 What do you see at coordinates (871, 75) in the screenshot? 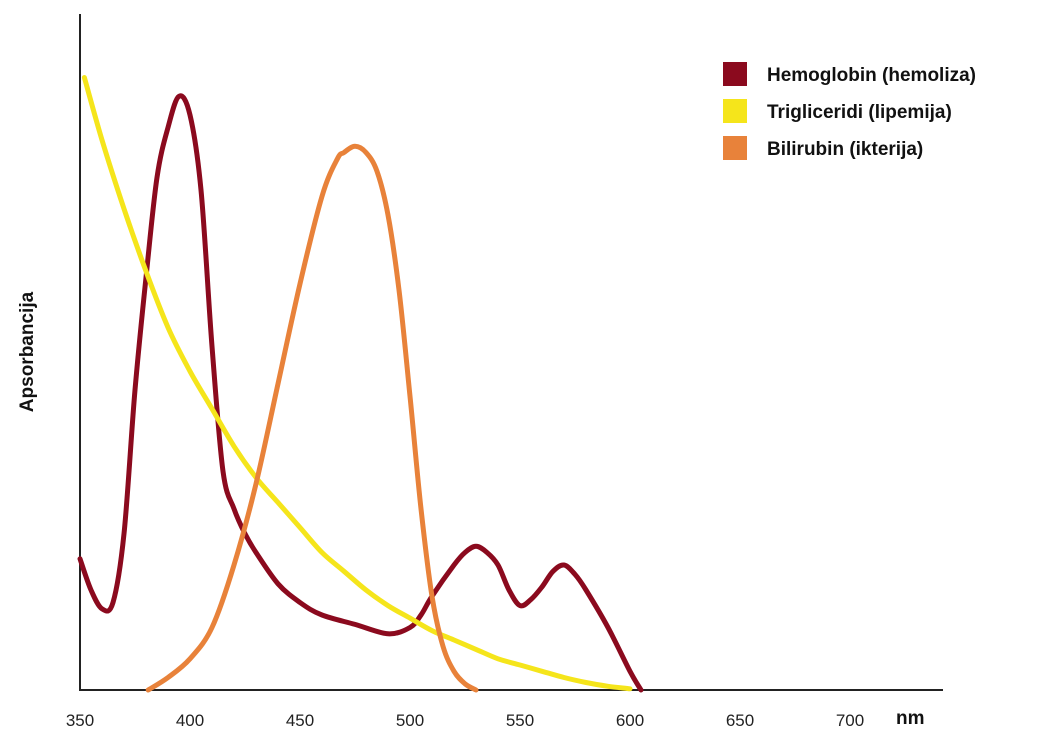
I see `legend-label: Hemoglobin (hemoliza)` at bounding box center [871, 75].